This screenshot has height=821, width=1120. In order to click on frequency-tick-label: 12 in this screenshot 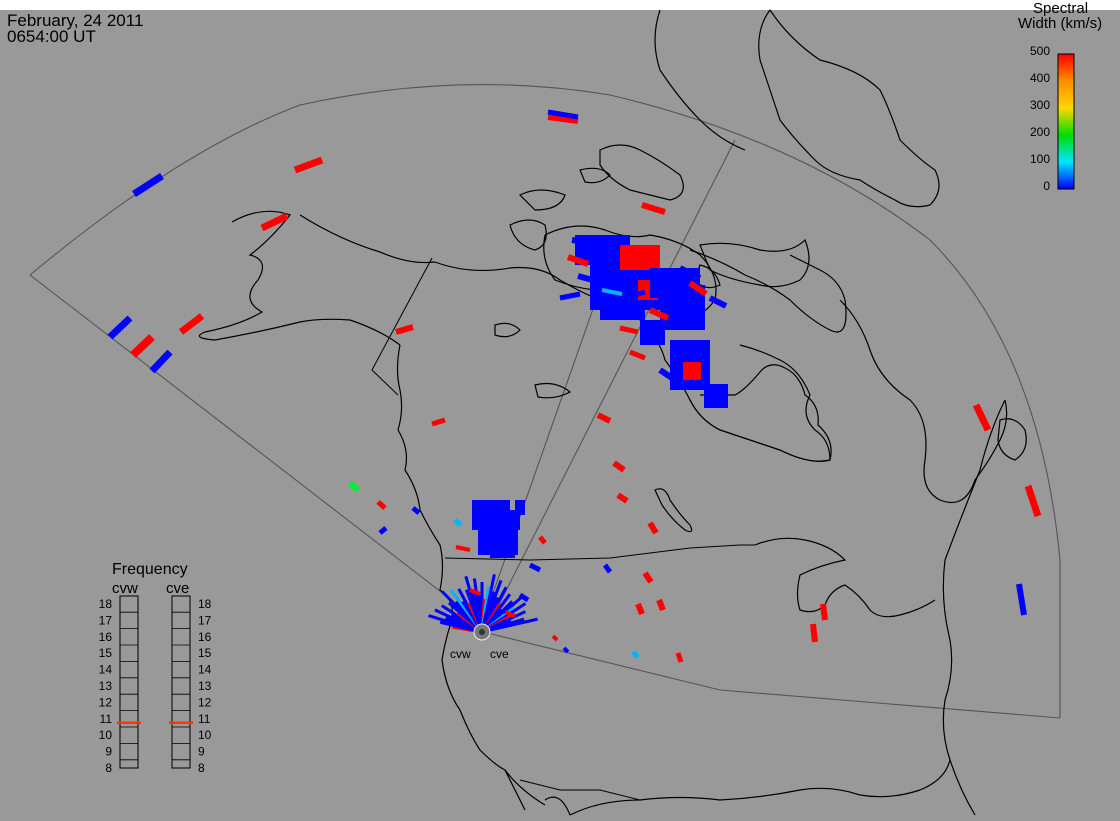, I will do `click(106, 702)`.